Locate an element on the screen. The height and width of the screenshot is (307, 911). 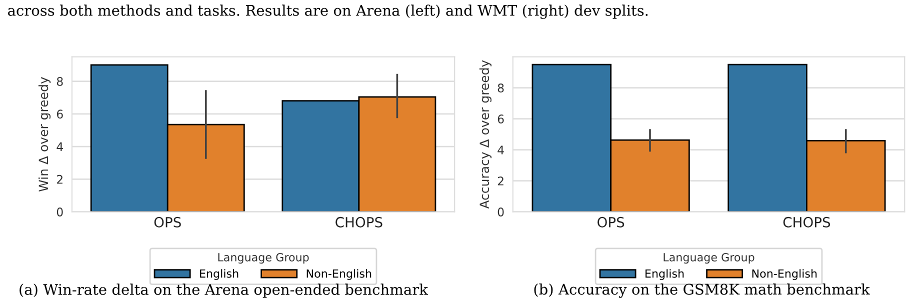
text: (a) Win-rate delta on the Arena open-ended benchmark is located at coordinates (224, 291).